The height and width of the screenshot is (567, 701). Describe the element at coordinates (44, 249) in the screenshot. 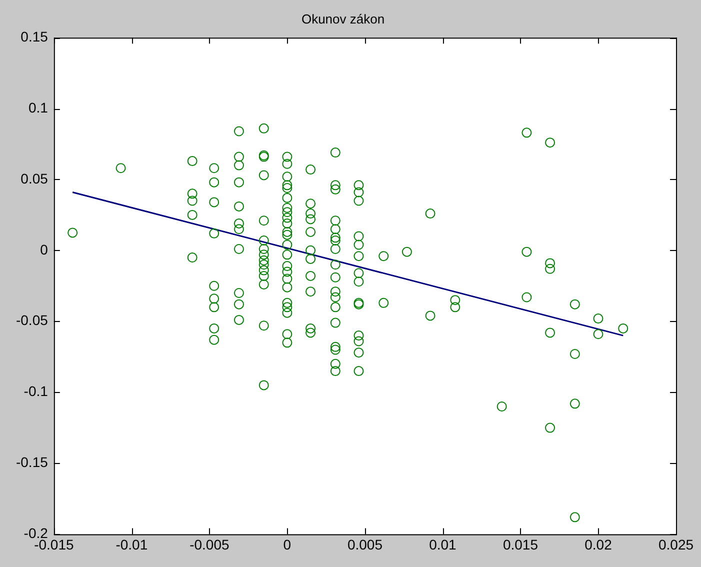

I see `y-tick-label: 0` at that location.